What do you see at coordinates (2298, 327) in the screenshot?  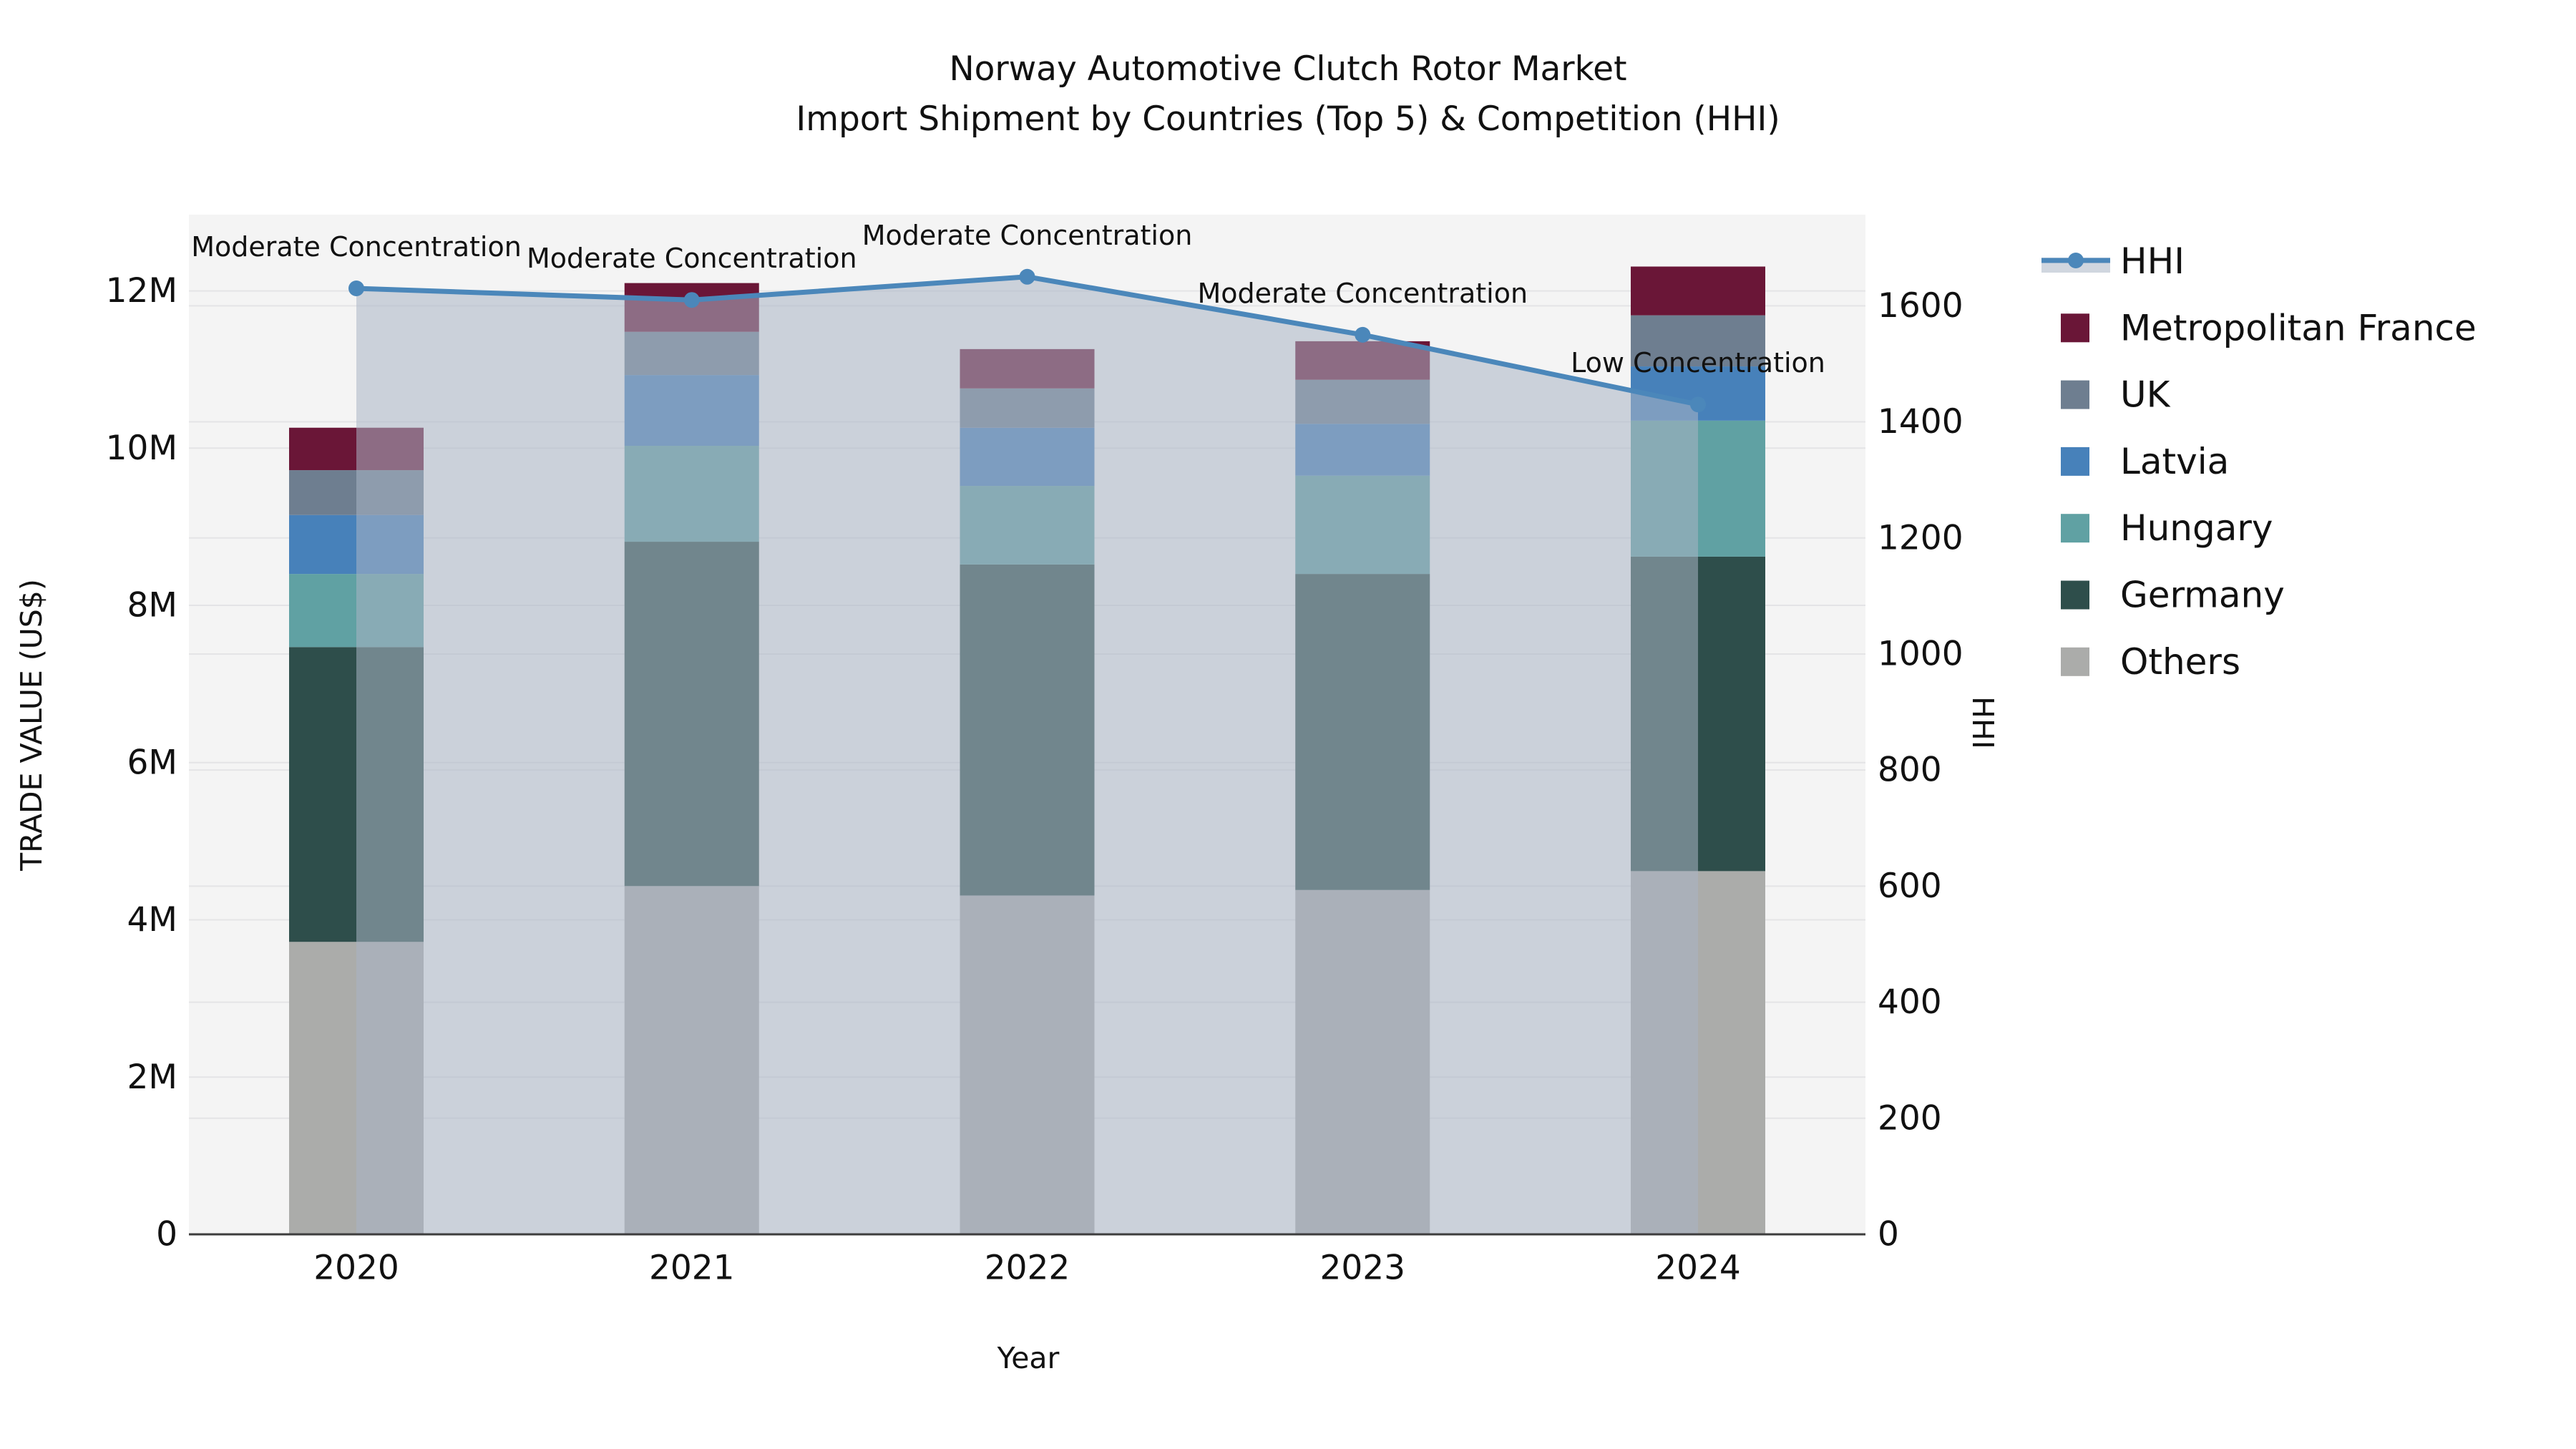 I see `legend-label: Metropolitan France` at bounding box center [2298, 327].